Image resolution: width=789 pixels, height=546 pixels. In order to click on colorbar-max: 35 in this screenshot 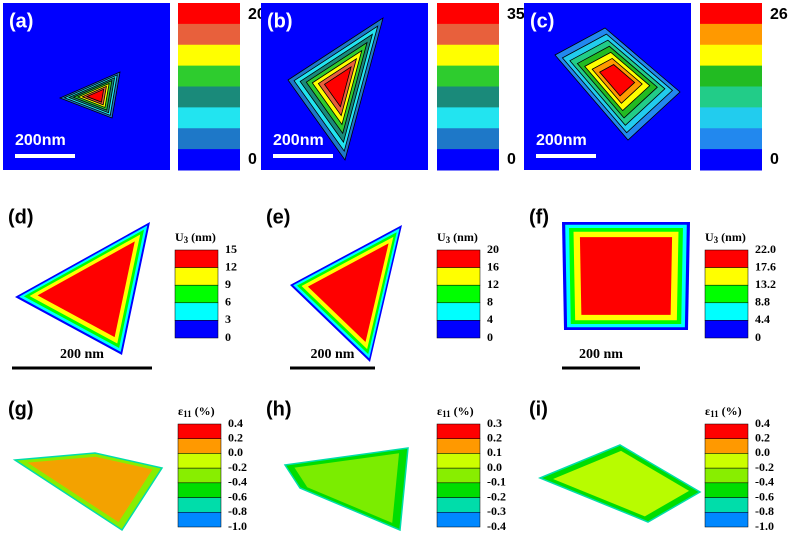, I will do `click(516, 14)`.